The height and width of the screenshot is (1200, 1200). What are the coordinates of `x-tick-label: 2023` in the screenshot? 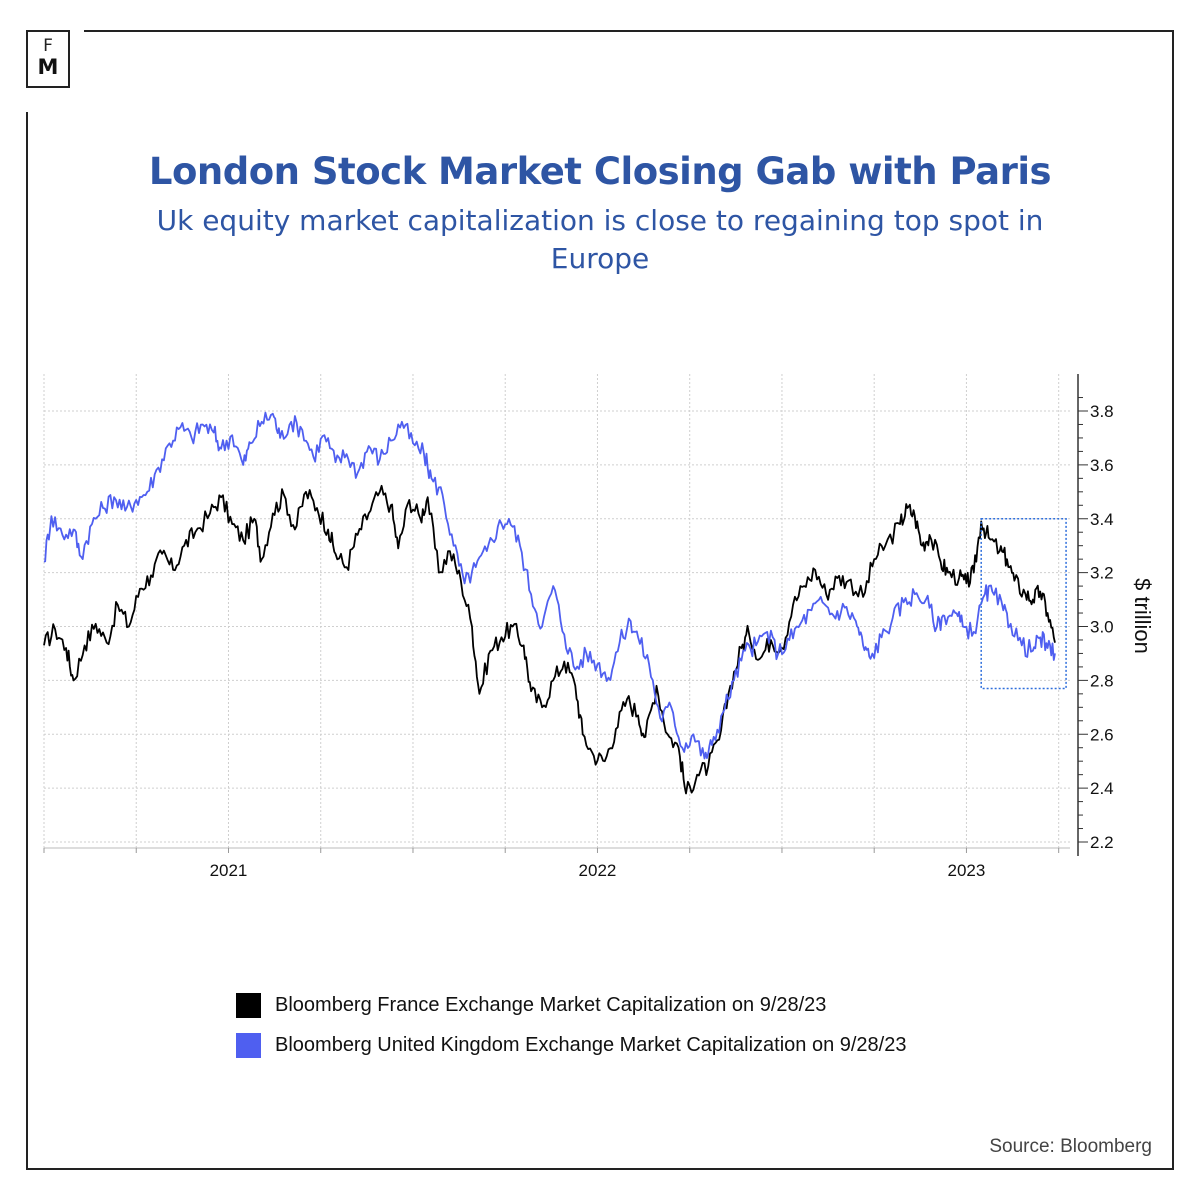 It's located at (967, 870).